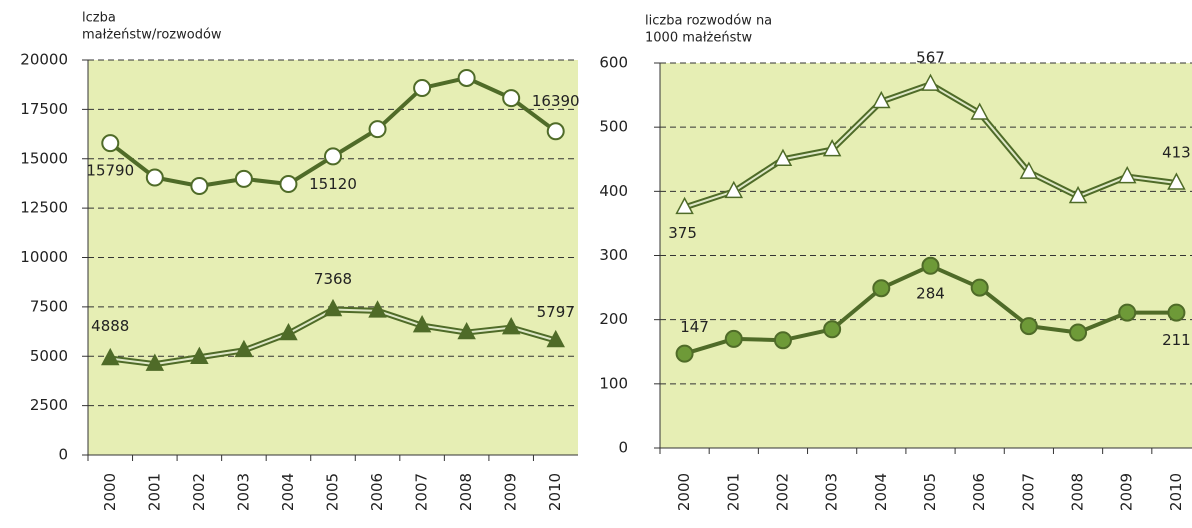 This screenshot has height=528, width=1192. What do you see at coordinates (1176, 152) in the screenshot?
I see `data-label: 413` at bounding box center [1176, 152].